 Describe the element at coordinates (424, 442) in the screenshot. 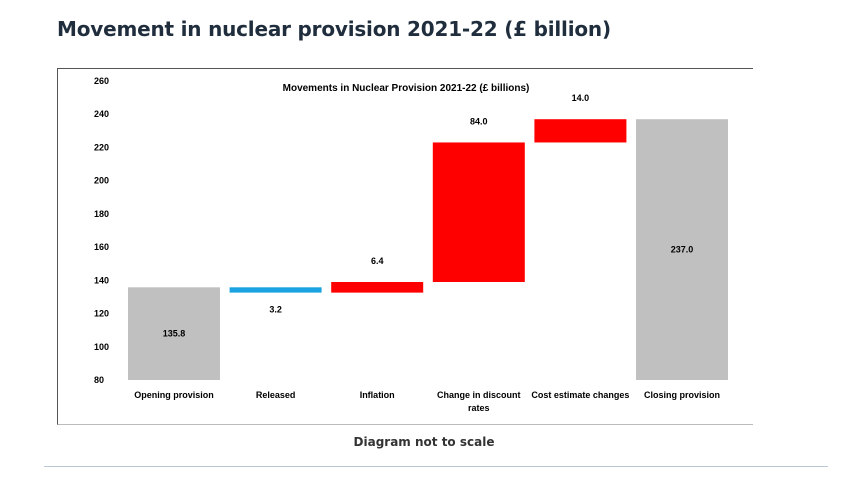

I see `chart-caption: Diagram not to scale` at that location.